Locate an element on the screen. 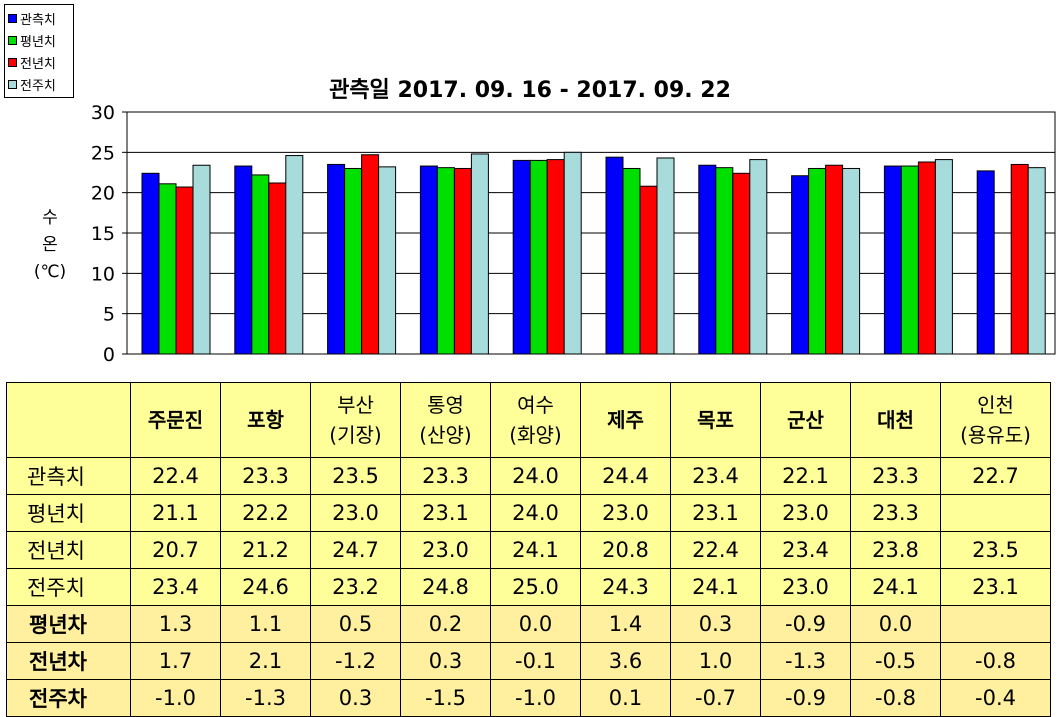  table-row: 평년치 21.1 22.2 23.0 23.1 24.0 23.0 23.1 23.0 23.3 is located at coordinates (528, 513).